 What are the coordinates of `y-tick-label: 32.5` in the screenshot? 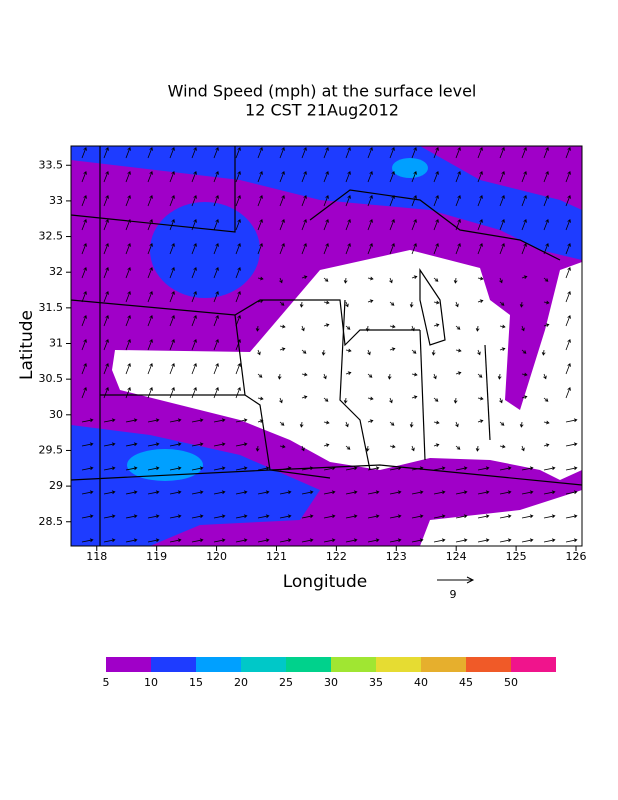 It's located at (51, 236).